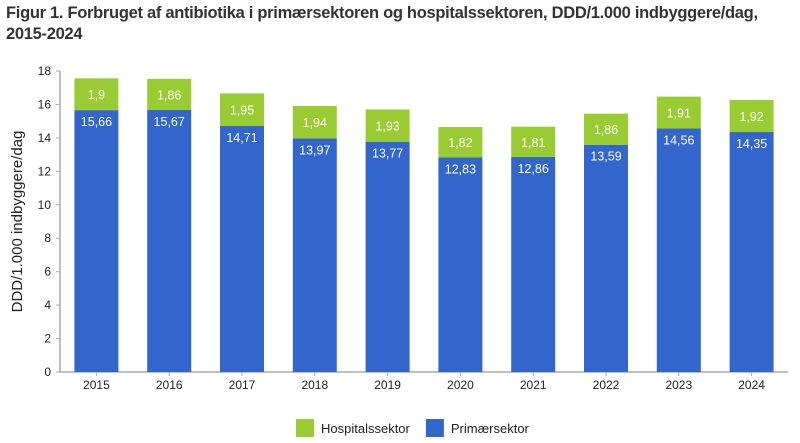 This screenshot has height=443, width=800. Describe the element at coordinates (96, 241) in the screenshot. I see `bar-primærsektor-2015` at that location.